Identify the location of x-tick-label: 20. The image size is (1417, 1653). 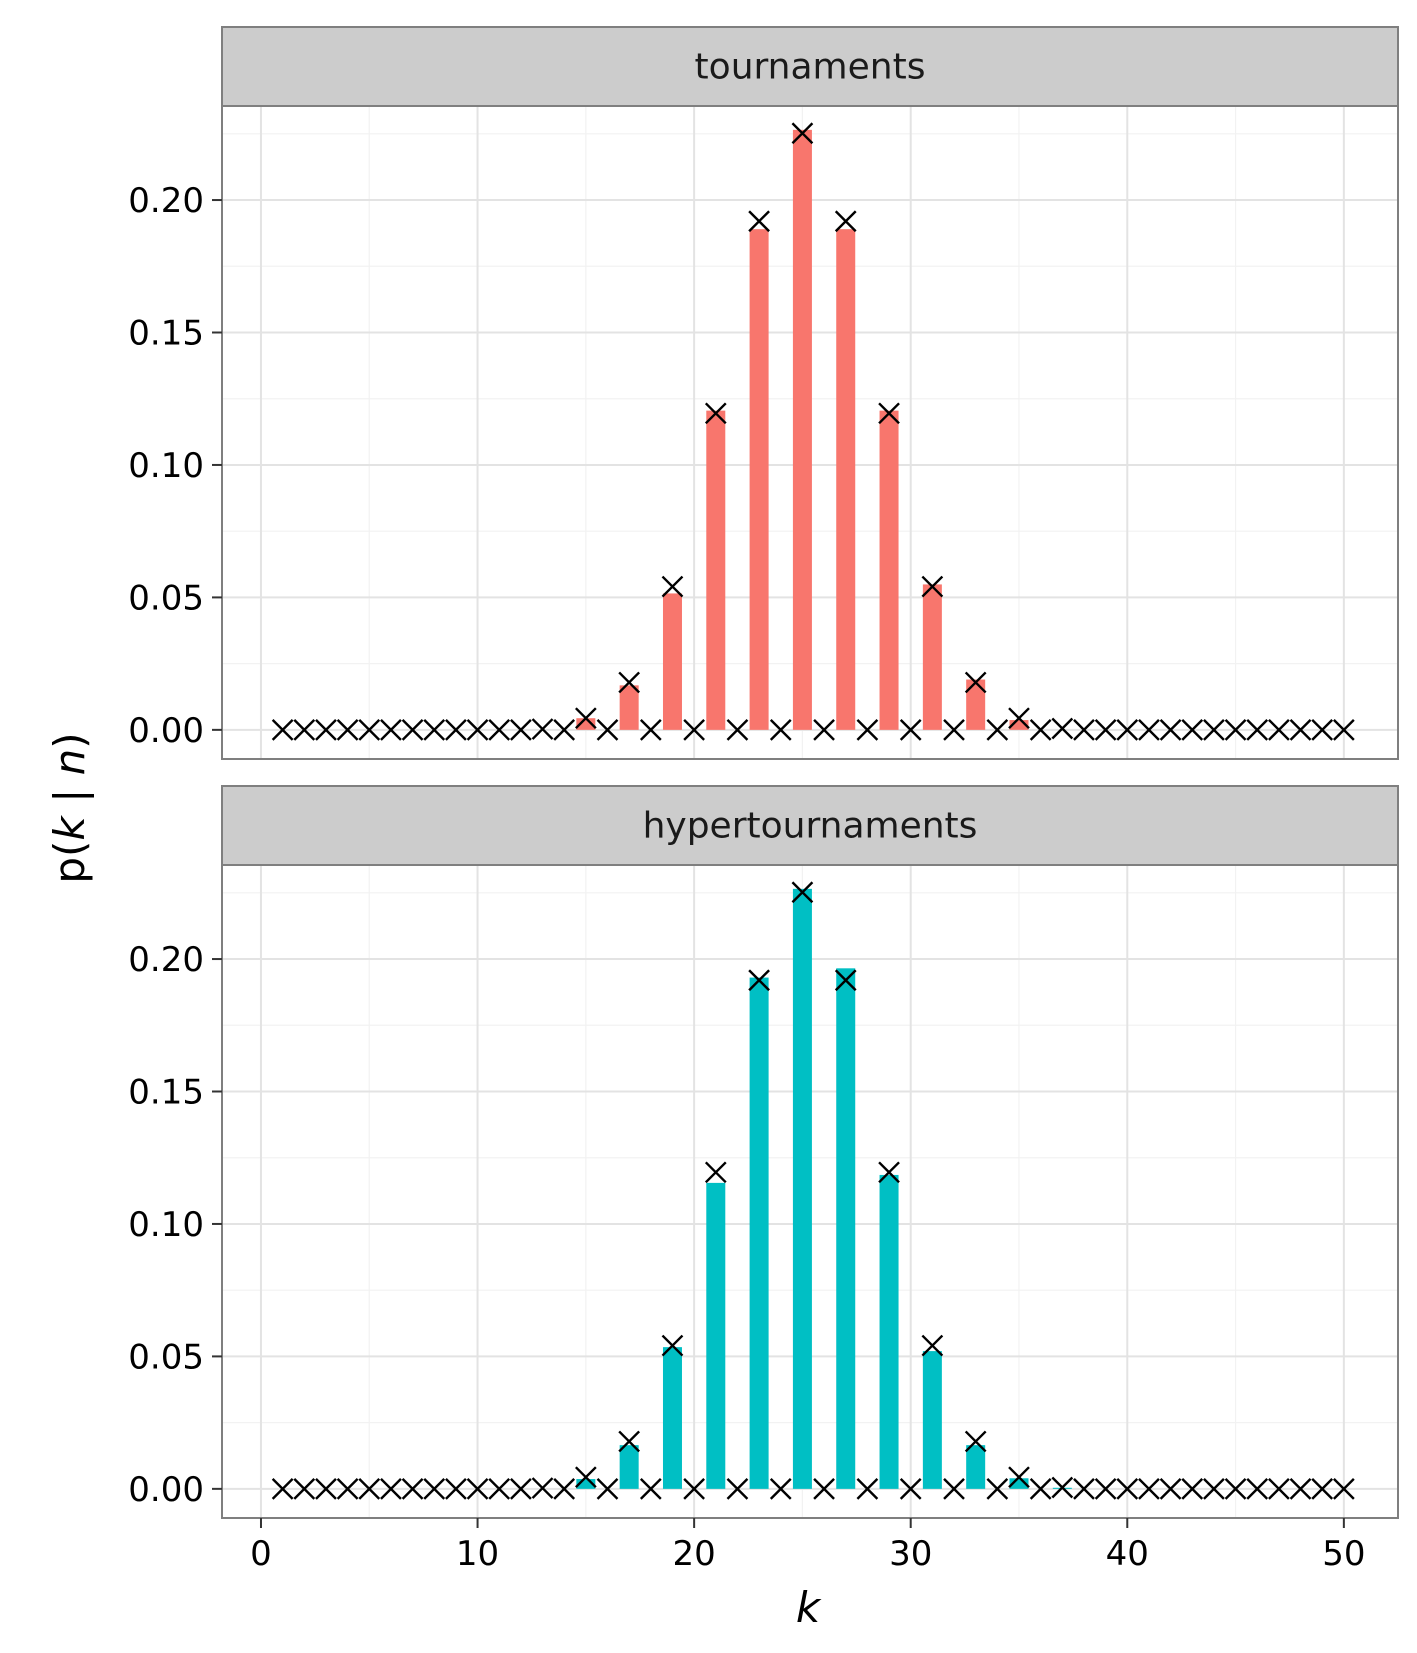
(693, 1554).